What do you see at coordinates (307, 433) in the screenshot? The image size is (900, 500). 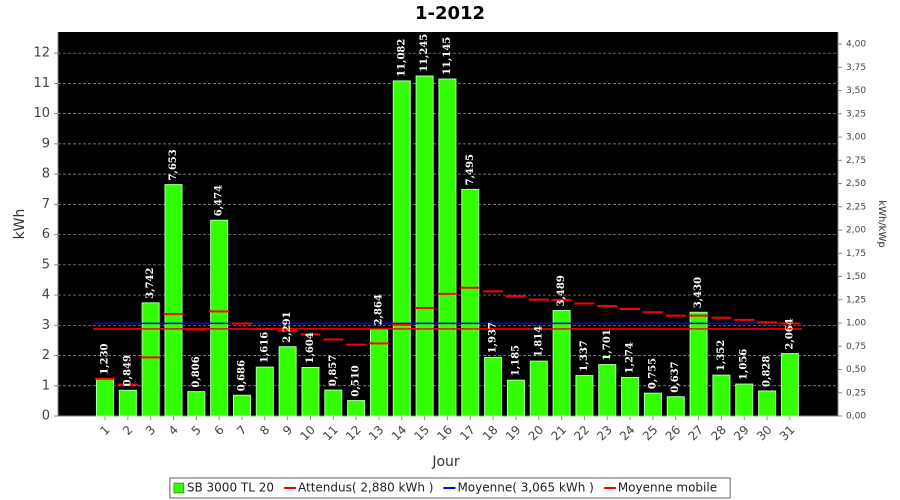 I see `x-tick-label: 10` at bounding box center [307, 433].